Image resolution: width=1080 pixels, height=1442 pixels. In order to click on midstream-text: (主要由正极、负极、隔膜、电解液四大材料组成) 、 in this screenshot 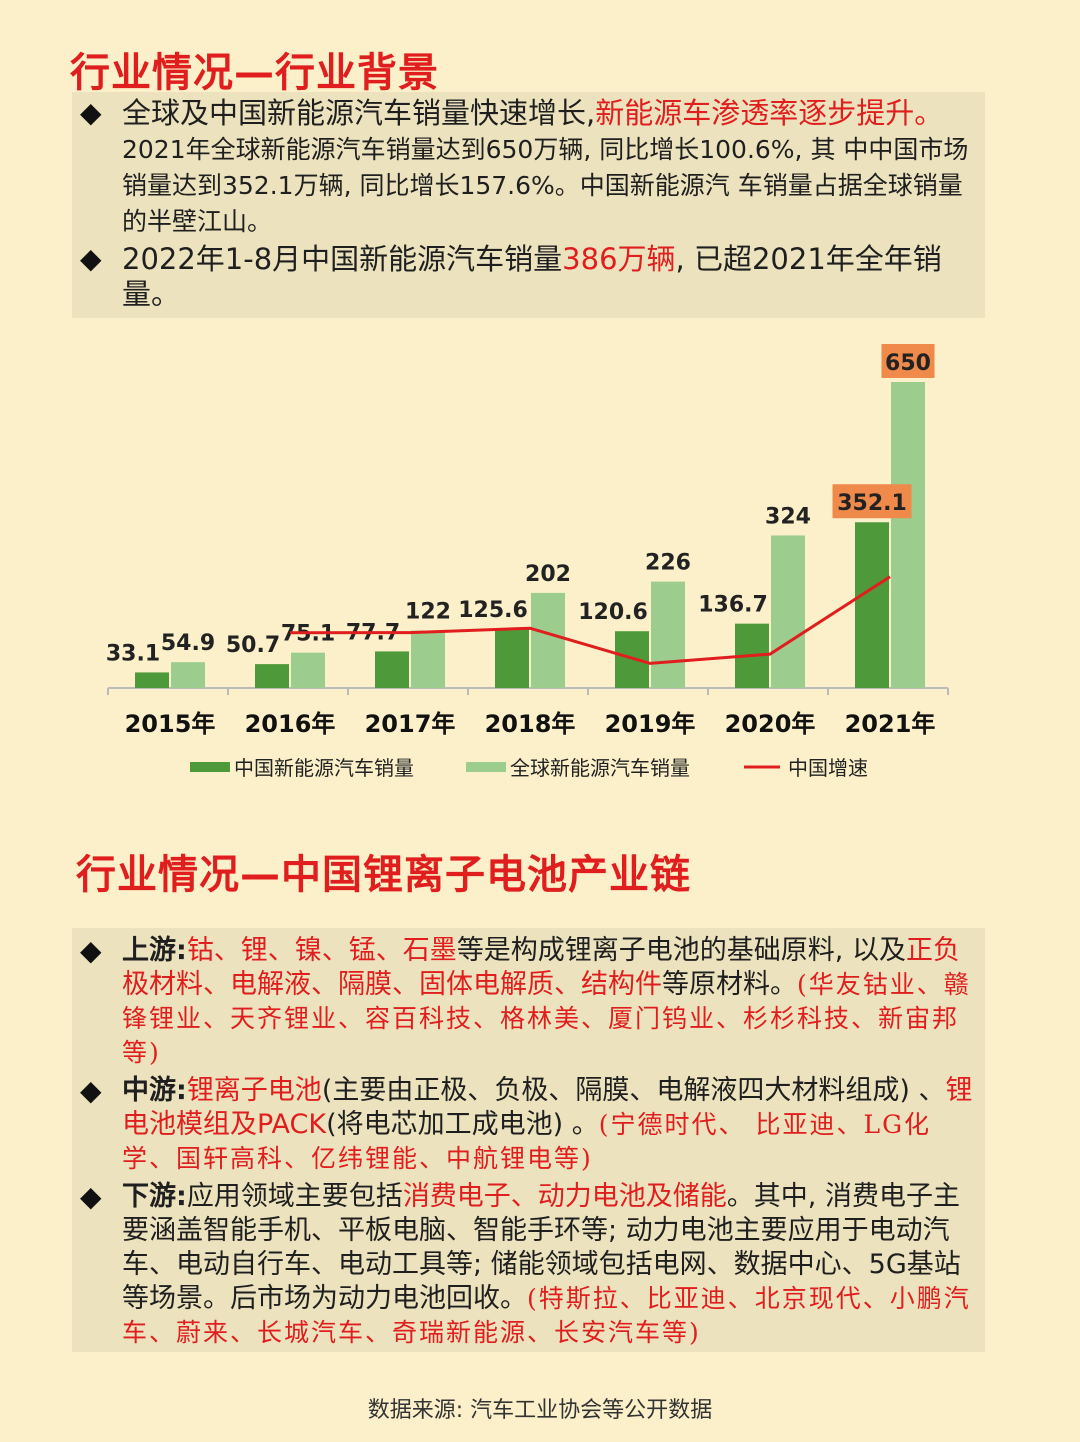, I will do `click(633, 1090)`.